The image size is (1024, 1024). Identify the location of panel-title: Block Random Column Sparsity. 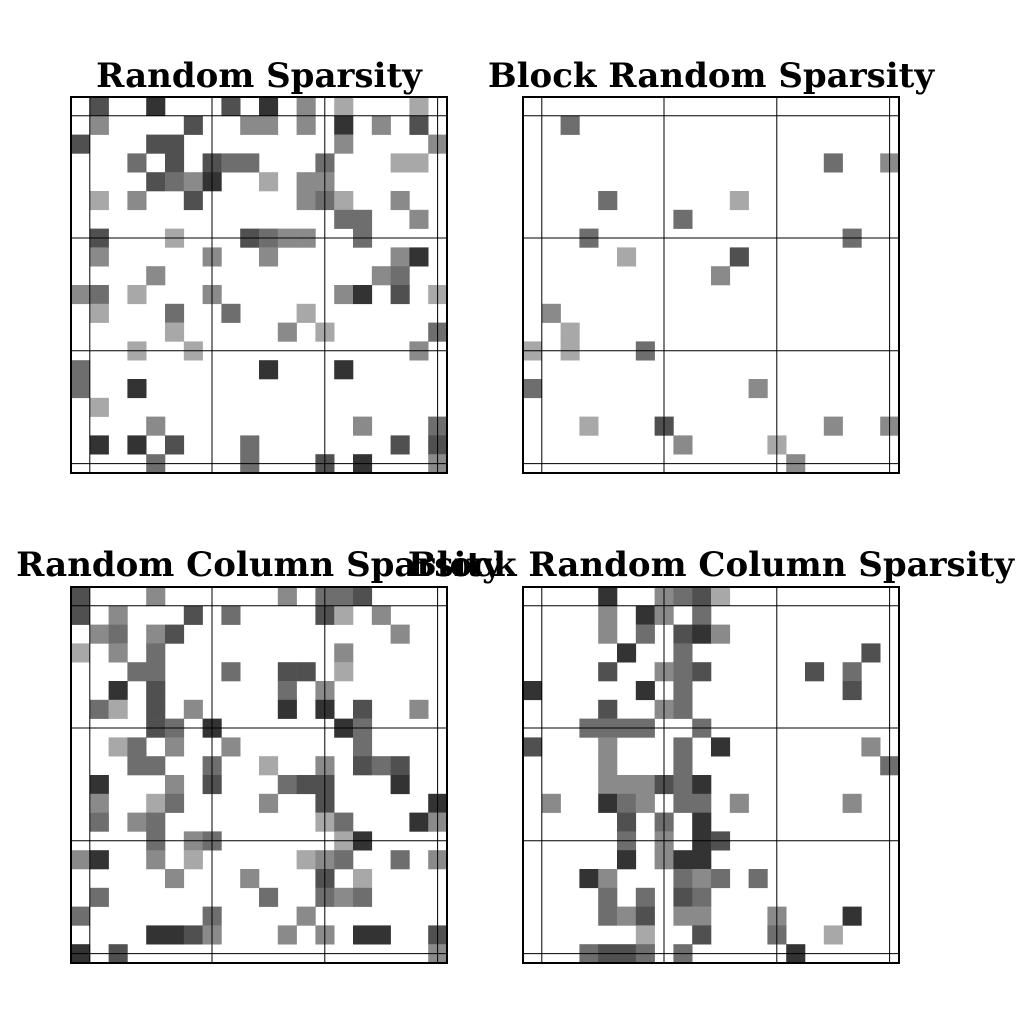
(711, 565).